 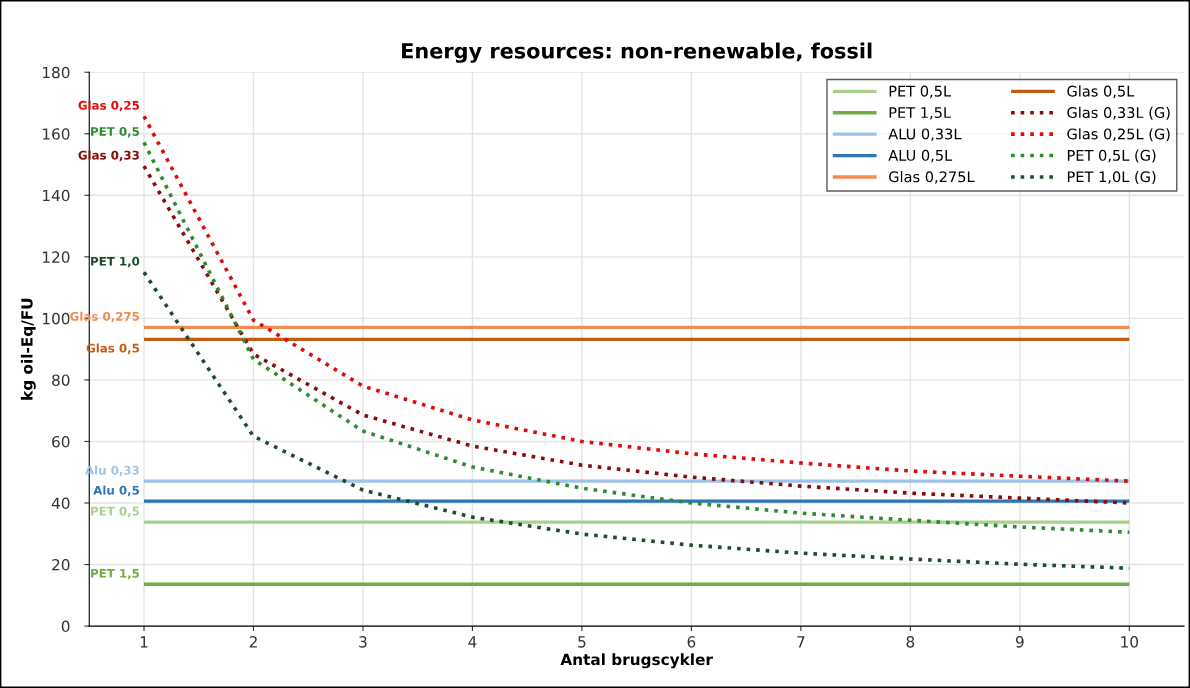 I want to click on y-tick-label: 120, so click(x=56, y=257).